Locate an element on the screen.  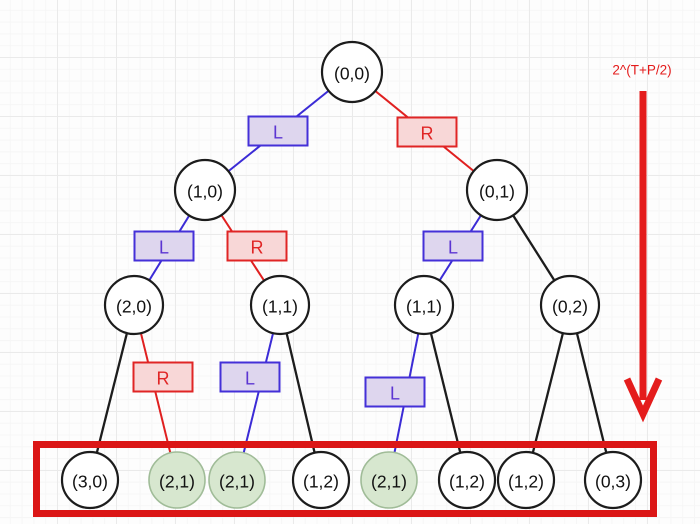
edge-label-text-1: R is located at coordinates (427, 134).